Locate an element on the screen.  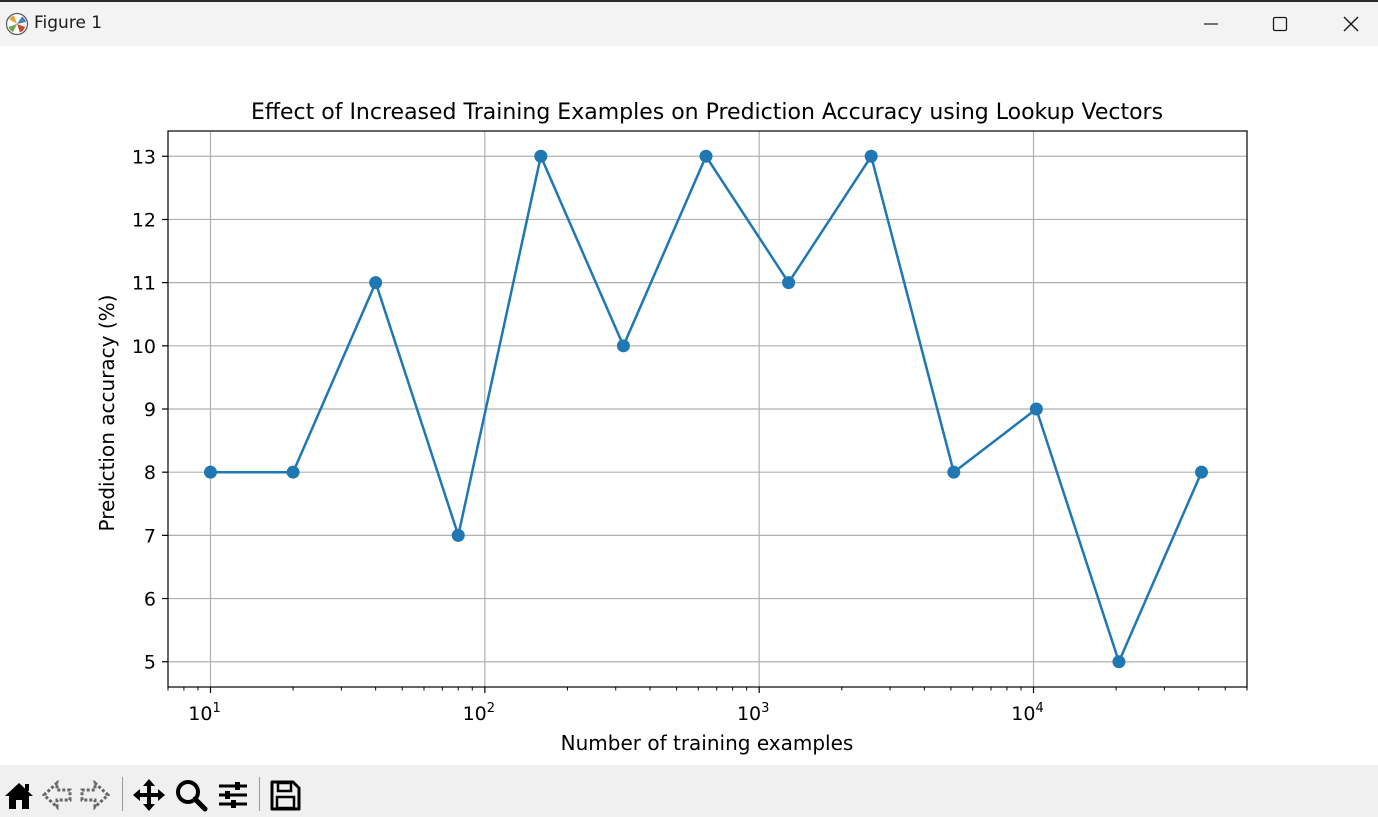
y-tick-label: 7 is located at coordinates (150, 536).